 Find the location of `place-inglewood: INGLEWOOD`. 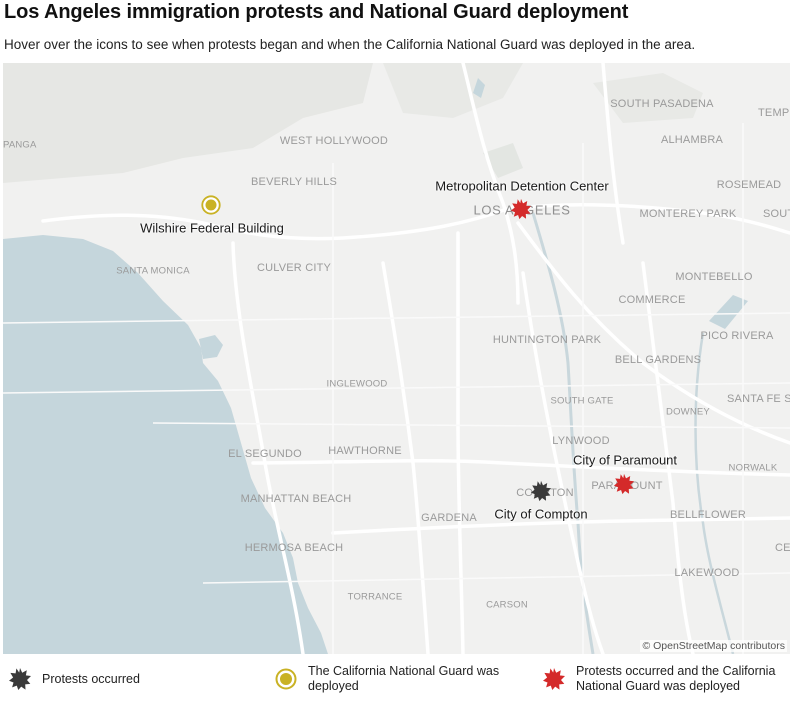

place-inglewood: INGLEWOOD is located at coordinates (357, 384).